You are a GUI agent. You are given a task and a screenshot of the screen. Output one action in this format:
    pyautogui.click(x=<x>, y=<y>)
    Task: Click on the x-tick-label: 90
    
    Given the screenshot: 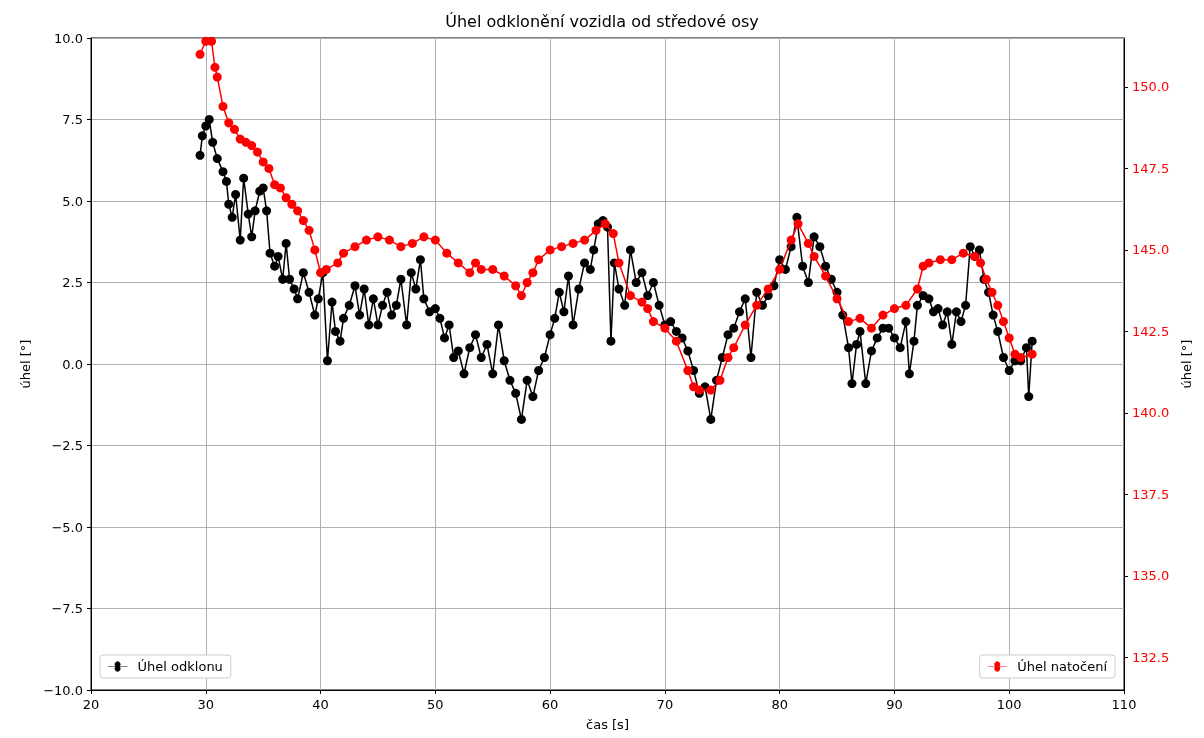 What is the action you would take?
    pyautogui.click(x=894, y=704)
    